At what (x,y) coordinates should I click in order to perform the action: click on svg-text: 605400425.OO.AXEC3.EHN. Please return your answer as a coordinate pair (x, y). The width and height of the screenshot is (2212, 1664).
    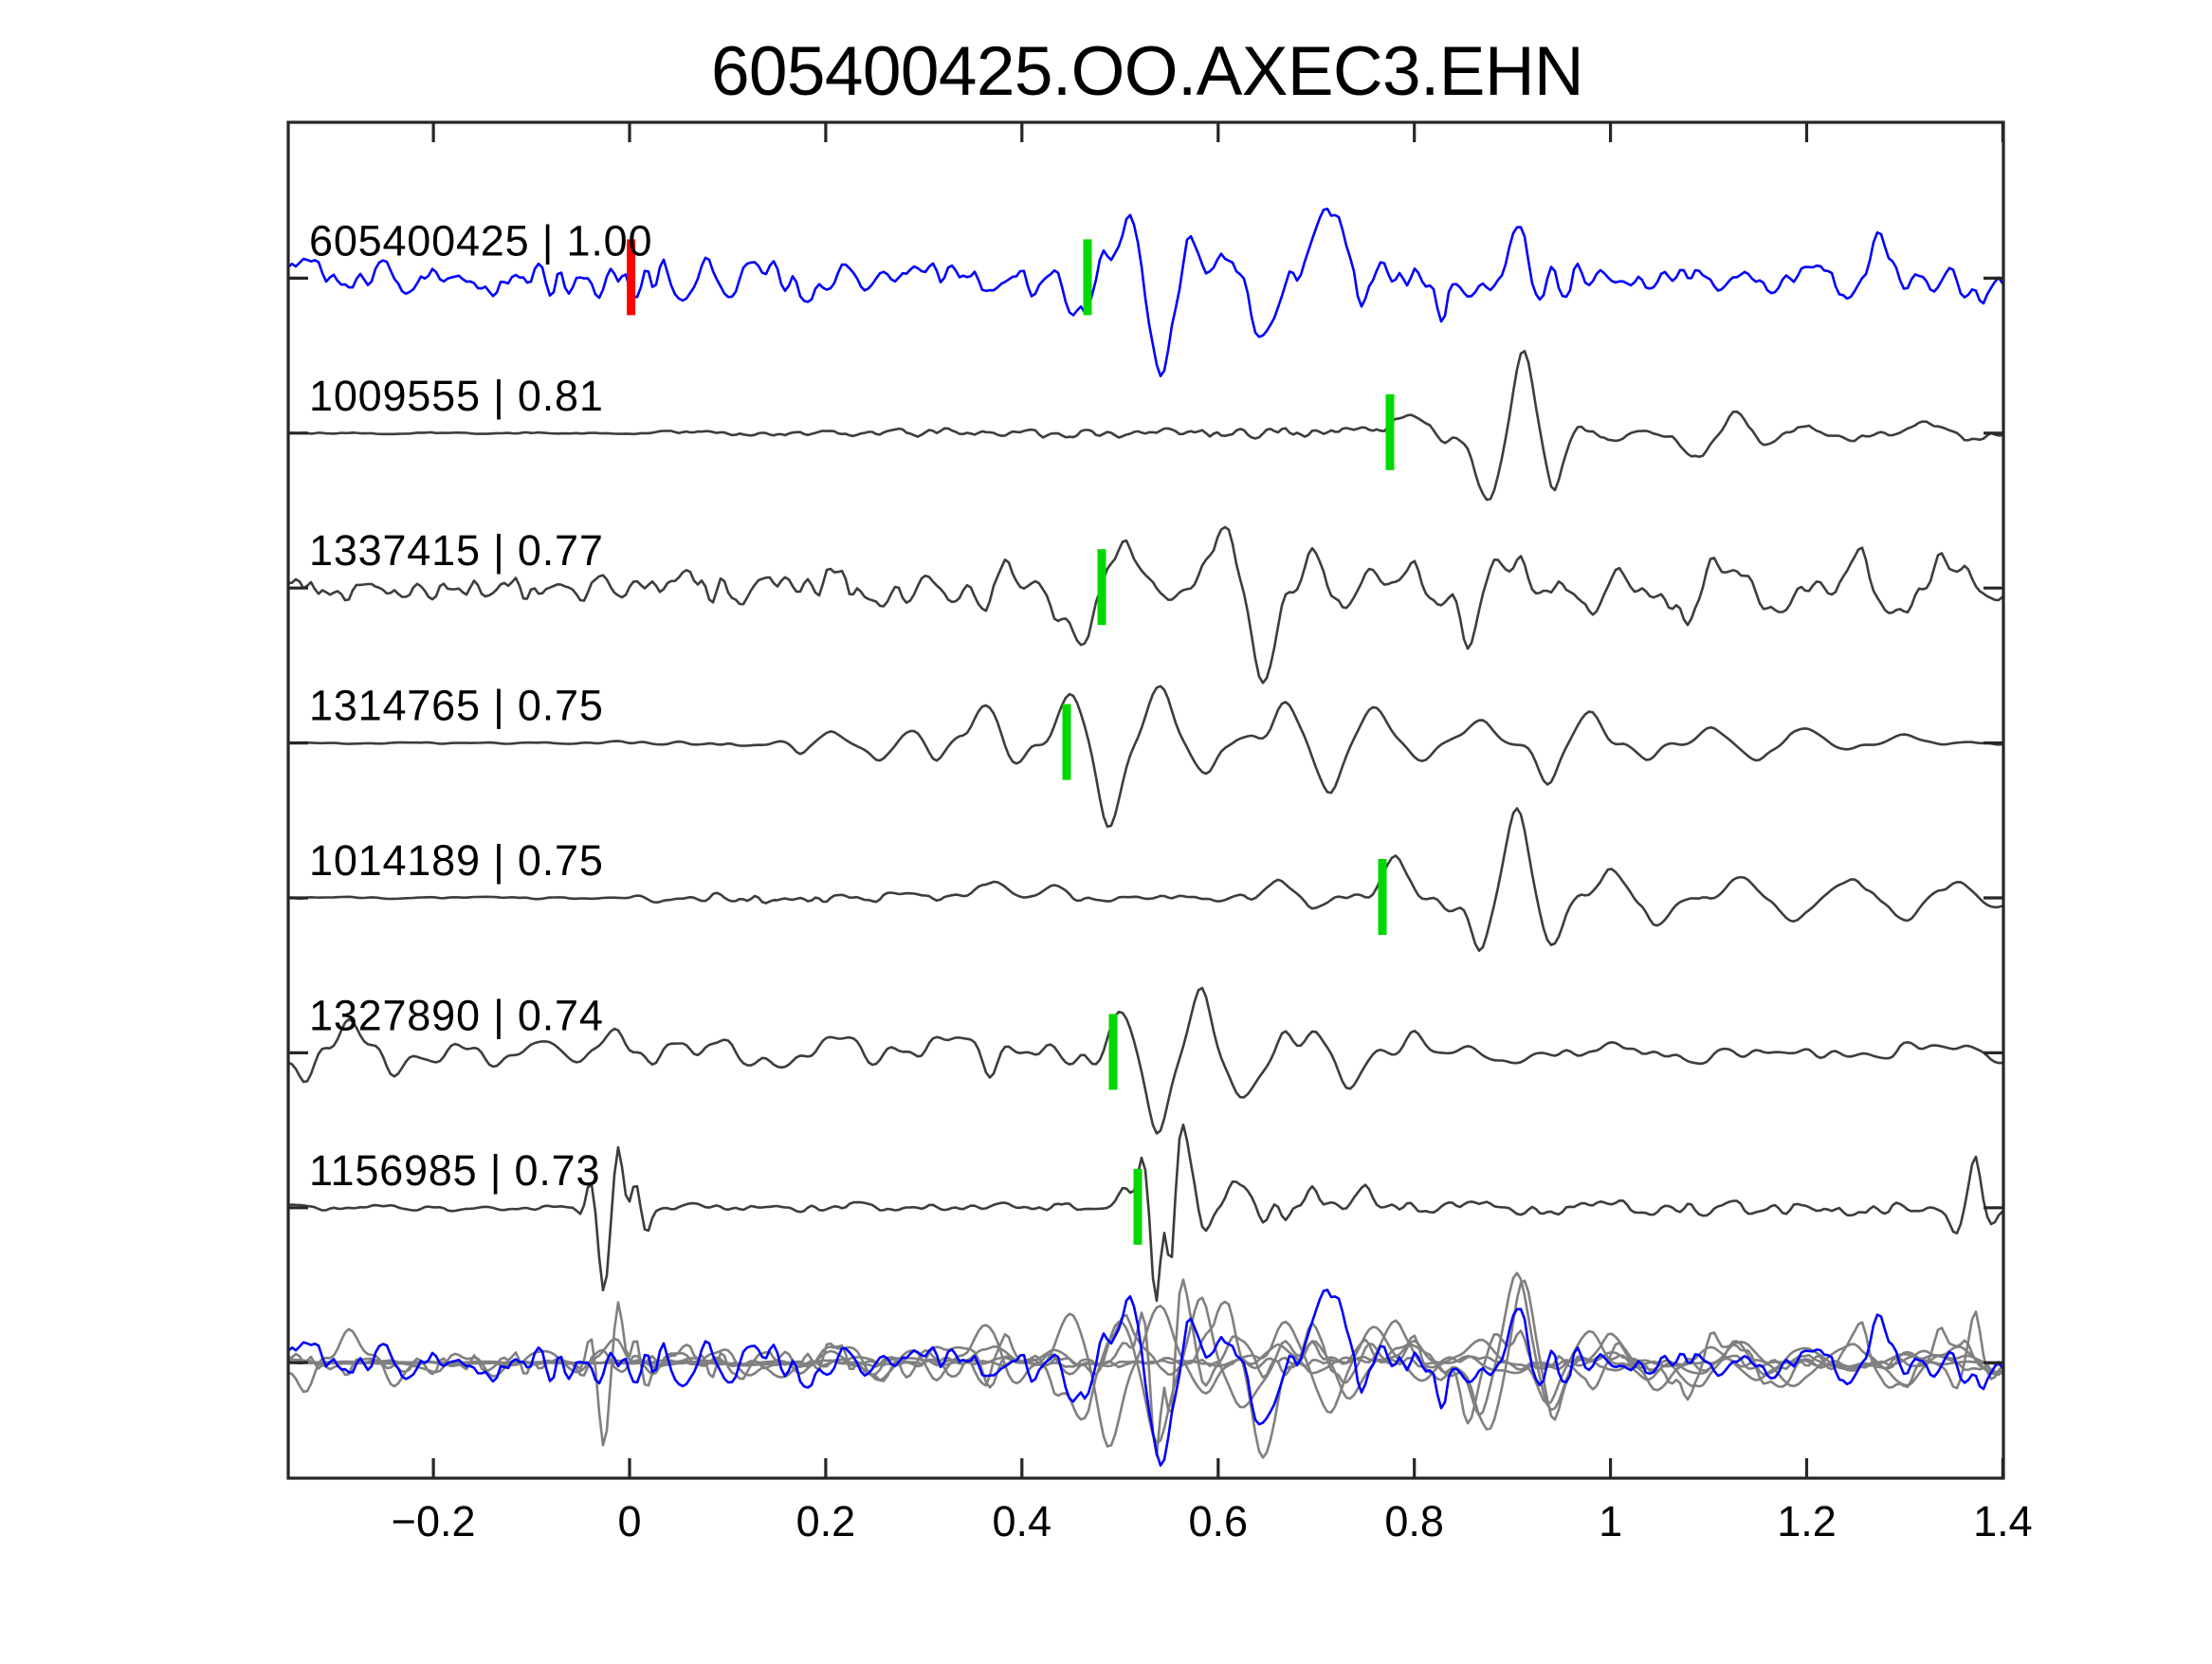
    Looking at the image, I should click on (1147, 71).